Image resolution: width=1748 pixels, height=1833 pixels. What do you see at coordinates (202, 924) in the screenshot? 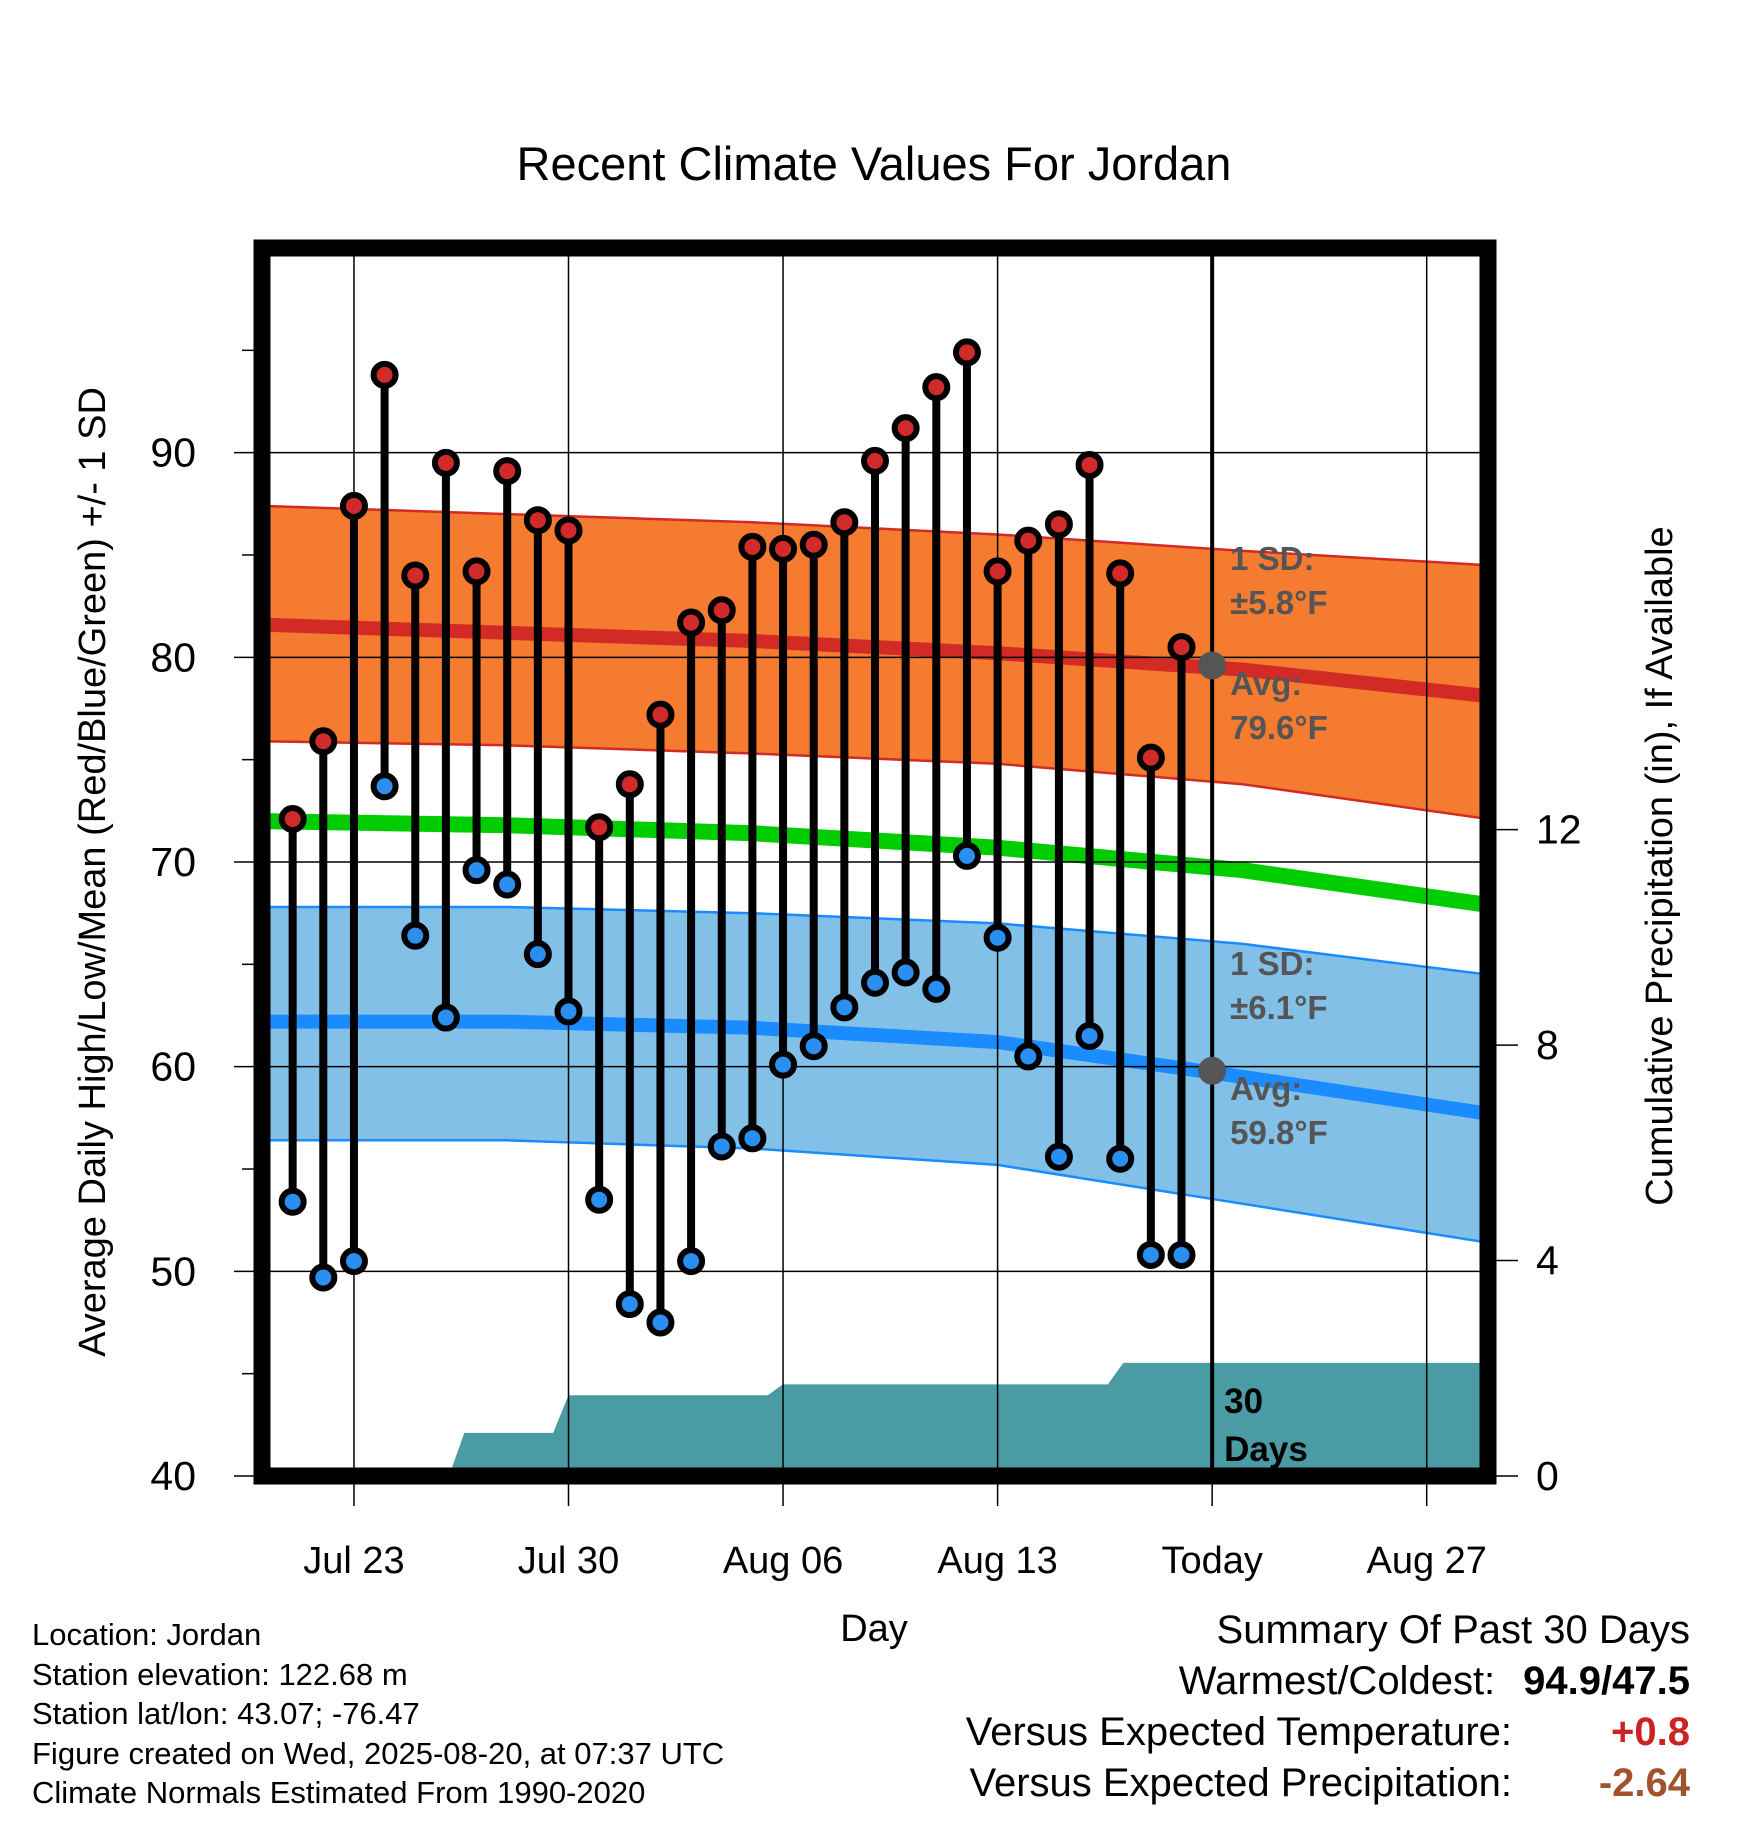
I see `left-y-axis: 40 50 60 70 80 90` at bounding box center [202, 924].